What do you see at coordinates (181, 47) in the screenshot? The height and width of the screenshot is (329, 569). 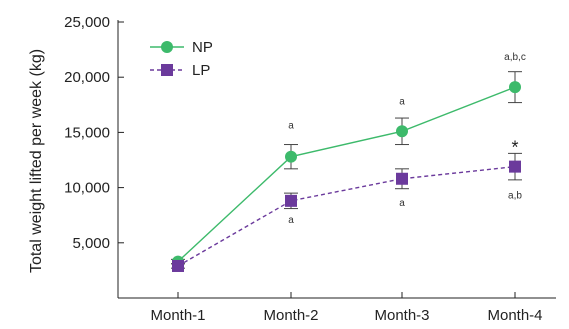 I see `legend-entry-np: NP` at bounding box center [181, 47].